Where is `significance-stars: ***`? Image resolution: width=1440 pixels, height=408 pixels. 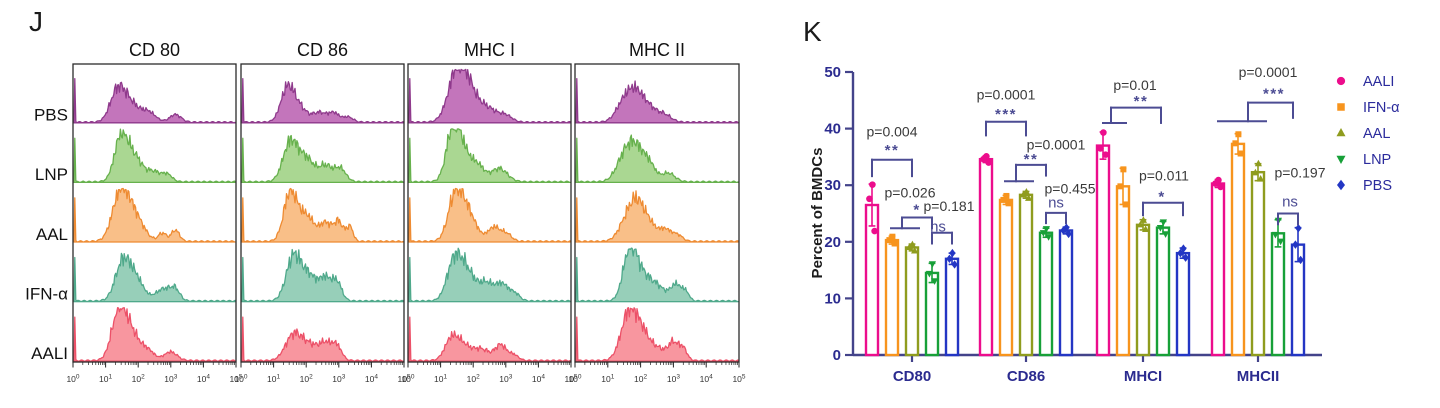
significance-stars: *** is located at coordinates (1006, 114).